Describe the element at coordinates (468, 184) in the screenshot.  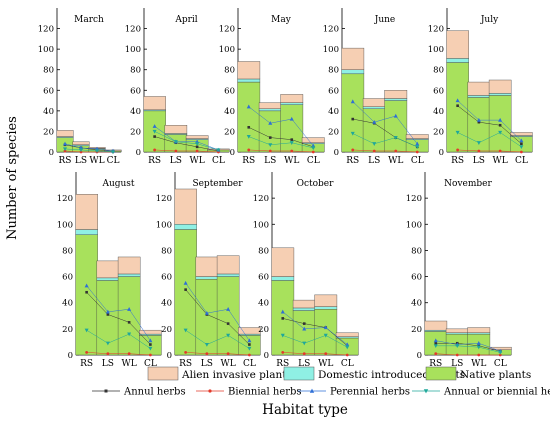
I see `panel-title: November` at that location.